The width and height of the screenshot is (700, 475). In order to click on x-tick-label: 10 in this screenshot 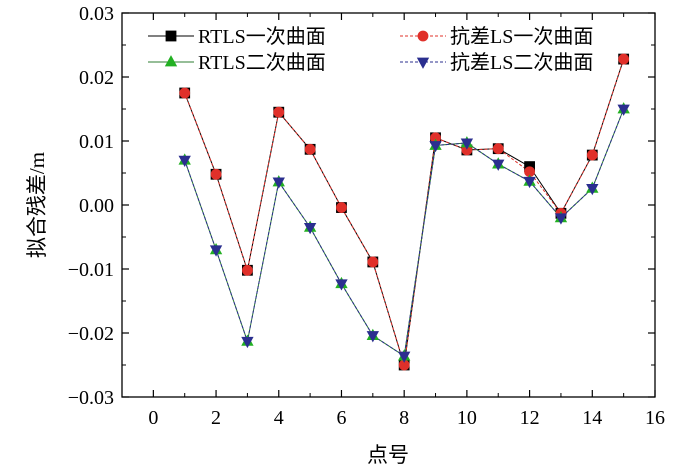, I will do `click(467, 418)`.